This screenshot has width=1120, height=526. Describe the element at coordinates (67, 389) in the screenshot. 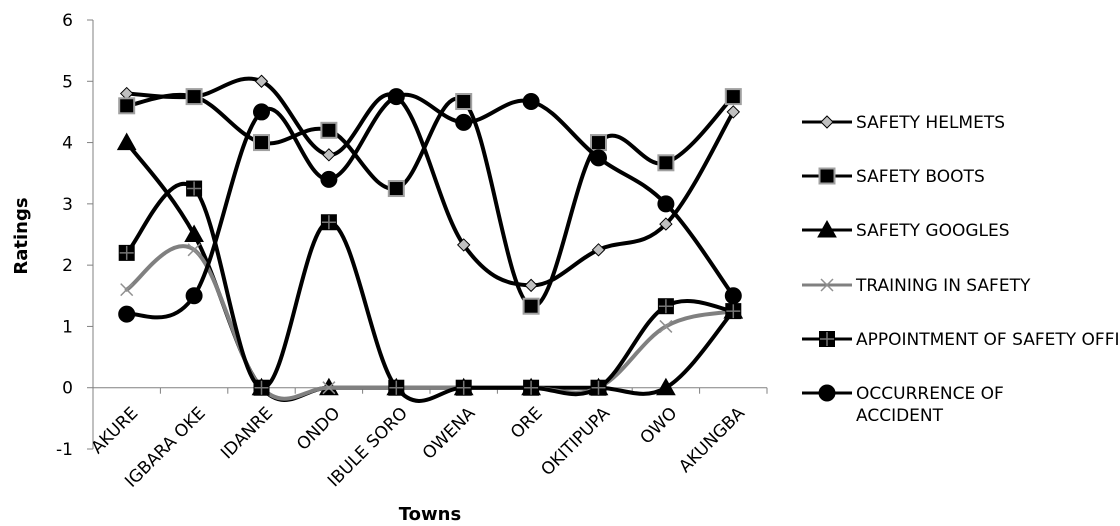

I see `y-tick-label: 0` at that location.